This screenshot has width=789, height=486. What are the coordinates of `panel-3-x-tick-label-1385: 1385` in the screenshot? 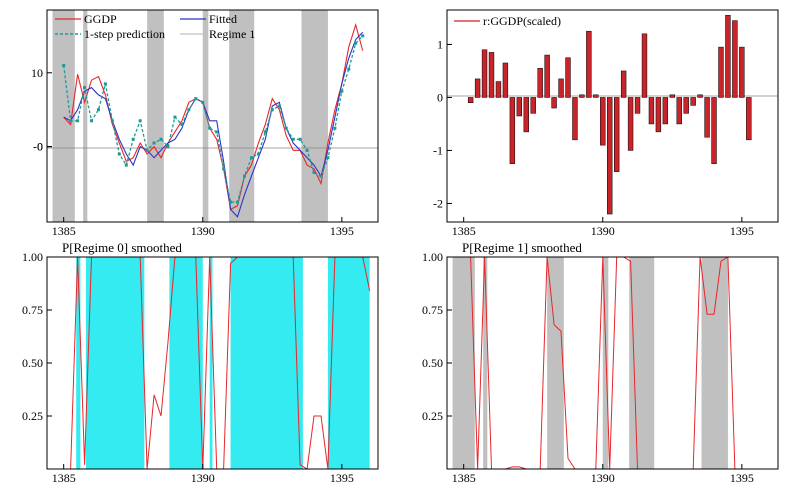 It's located at (64, 478).